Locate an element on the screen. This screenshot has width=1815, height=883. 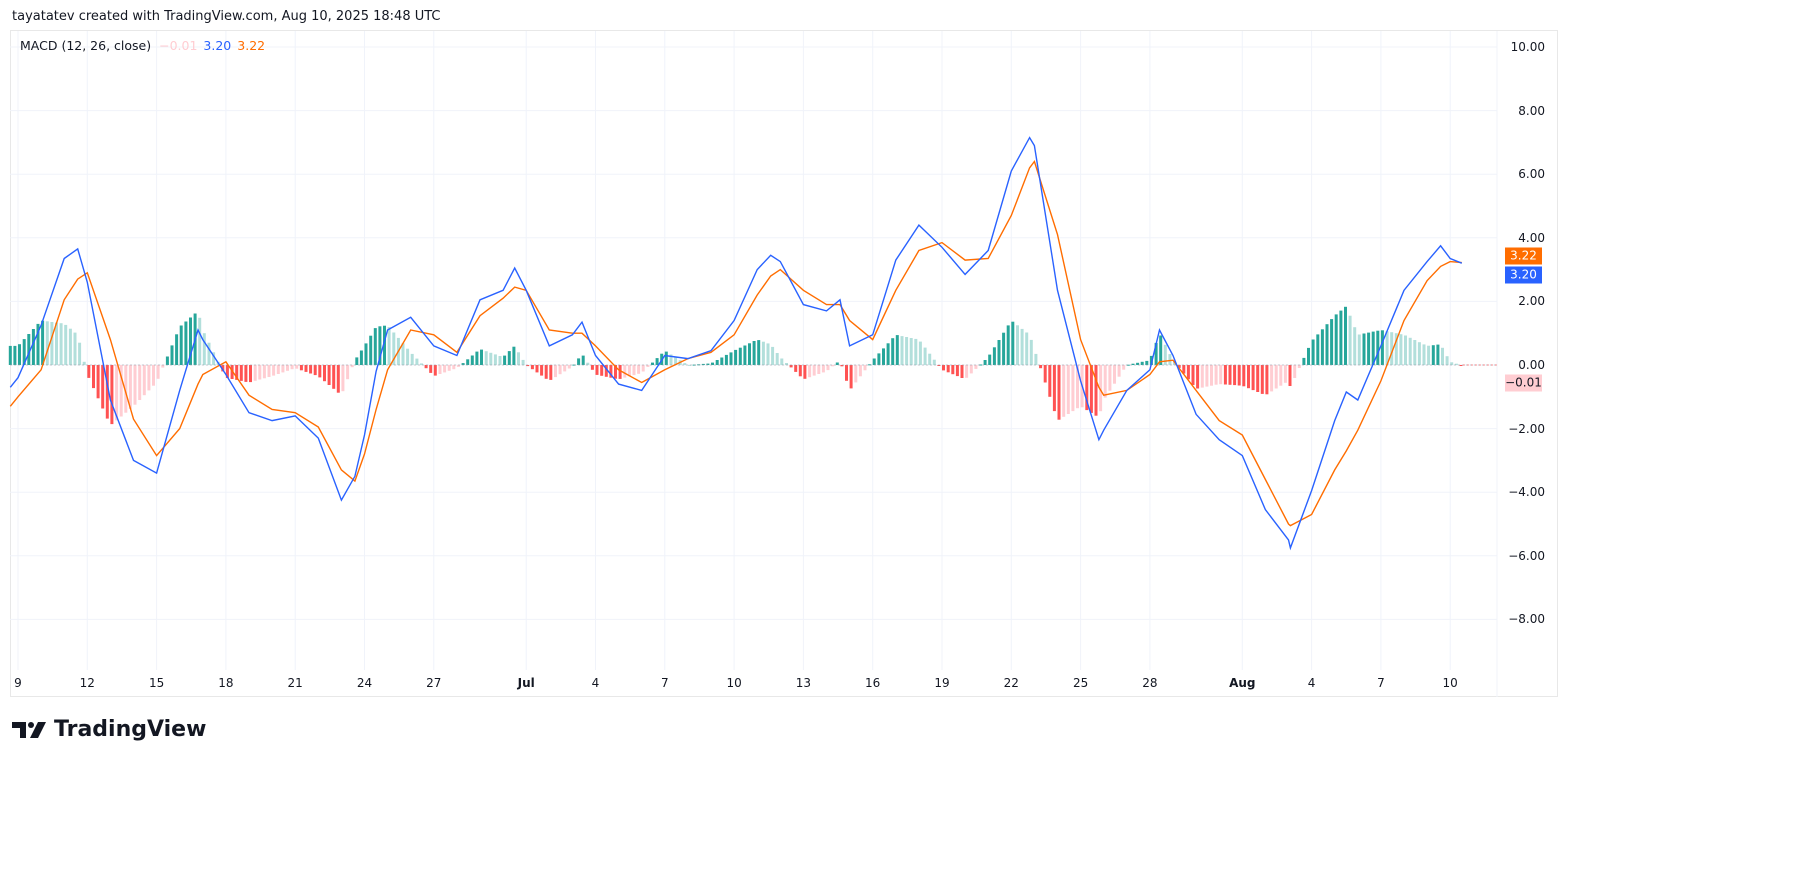
tradingview-logo: TradingView is located at coordinates (109, 729).